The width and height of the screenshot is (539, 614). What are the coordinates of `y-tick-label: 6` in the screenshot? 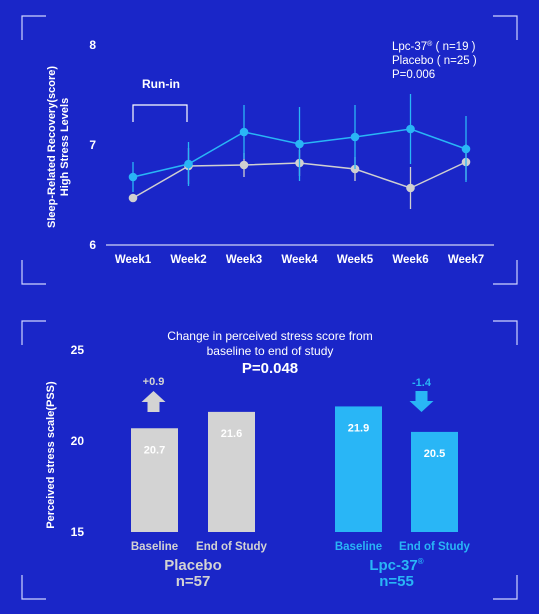 It's located at (92, 245).